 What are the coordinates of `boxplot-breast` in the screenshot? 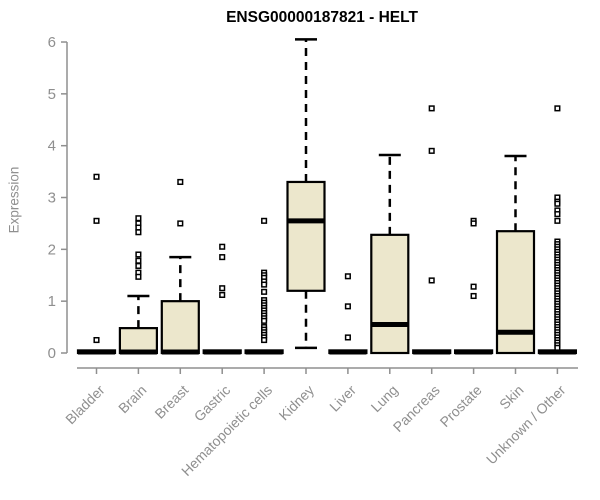 It's located at (180, 266).